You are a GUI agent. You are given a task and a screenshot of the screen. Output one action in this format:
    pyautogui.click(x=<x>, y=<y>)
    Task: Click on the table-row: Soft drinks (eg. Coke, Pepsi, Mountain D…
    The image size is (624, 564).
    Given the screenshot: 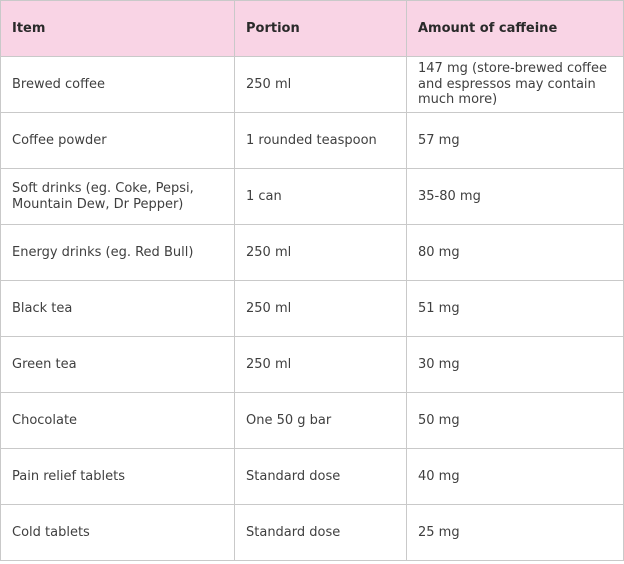 What is the action you would take?
    pyautogui.click(x=312, y=196)
    